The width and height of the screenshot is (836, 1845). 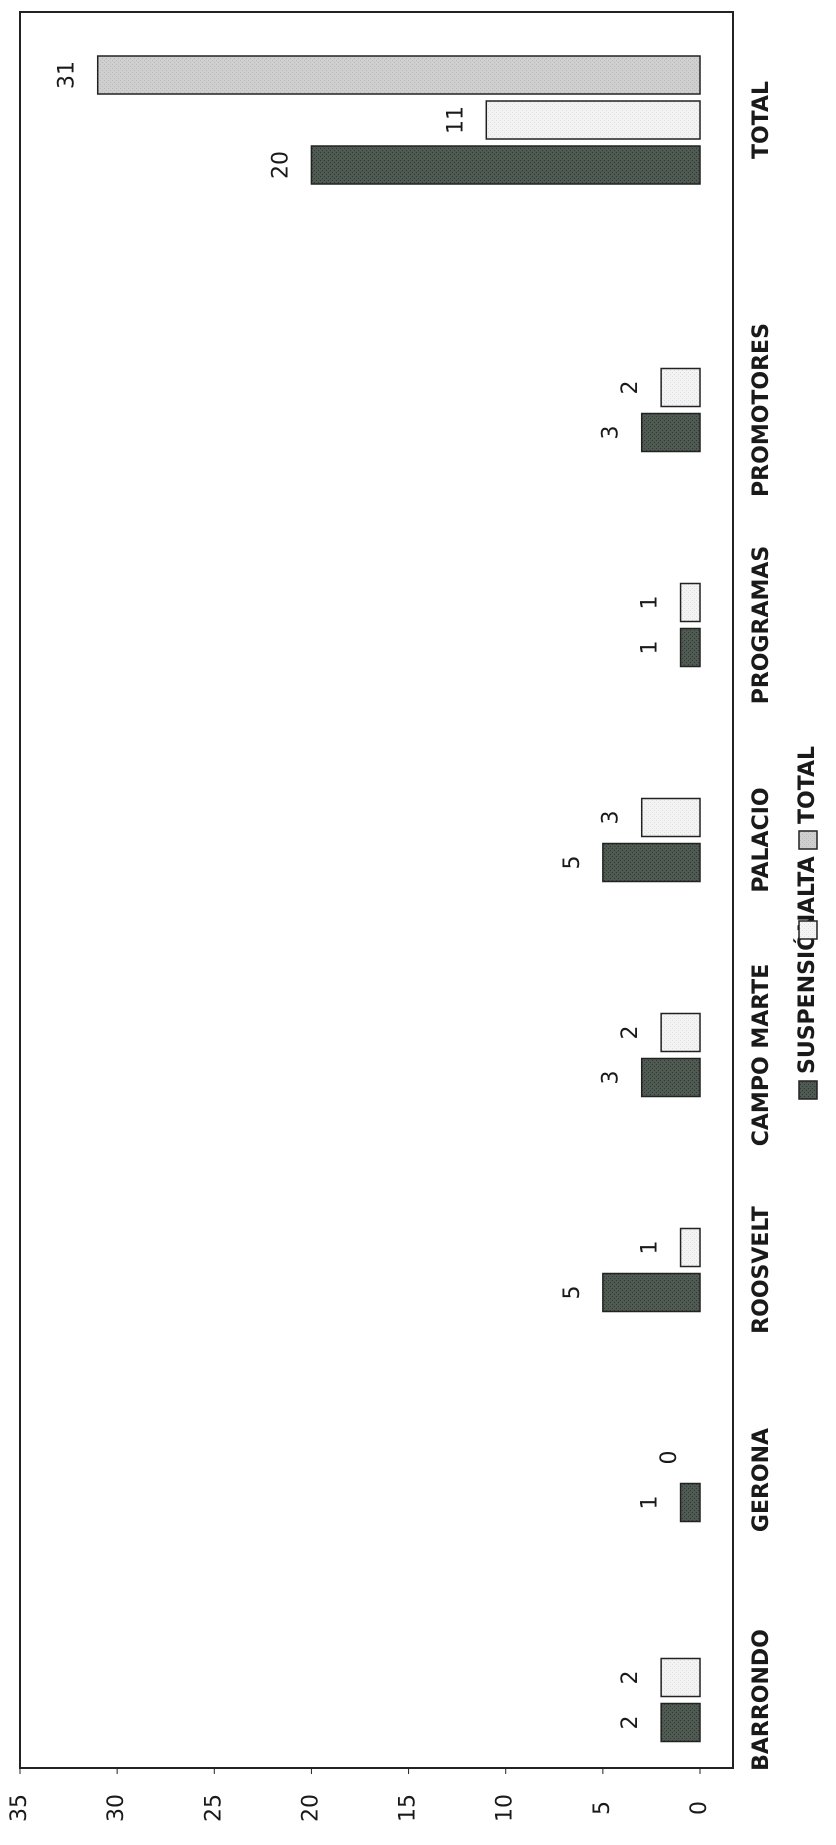 What do you see at coordinates (690, 1247) in the screenshot?
I see `bar-alta-roosvelt` at bounding box center [690, 1247].